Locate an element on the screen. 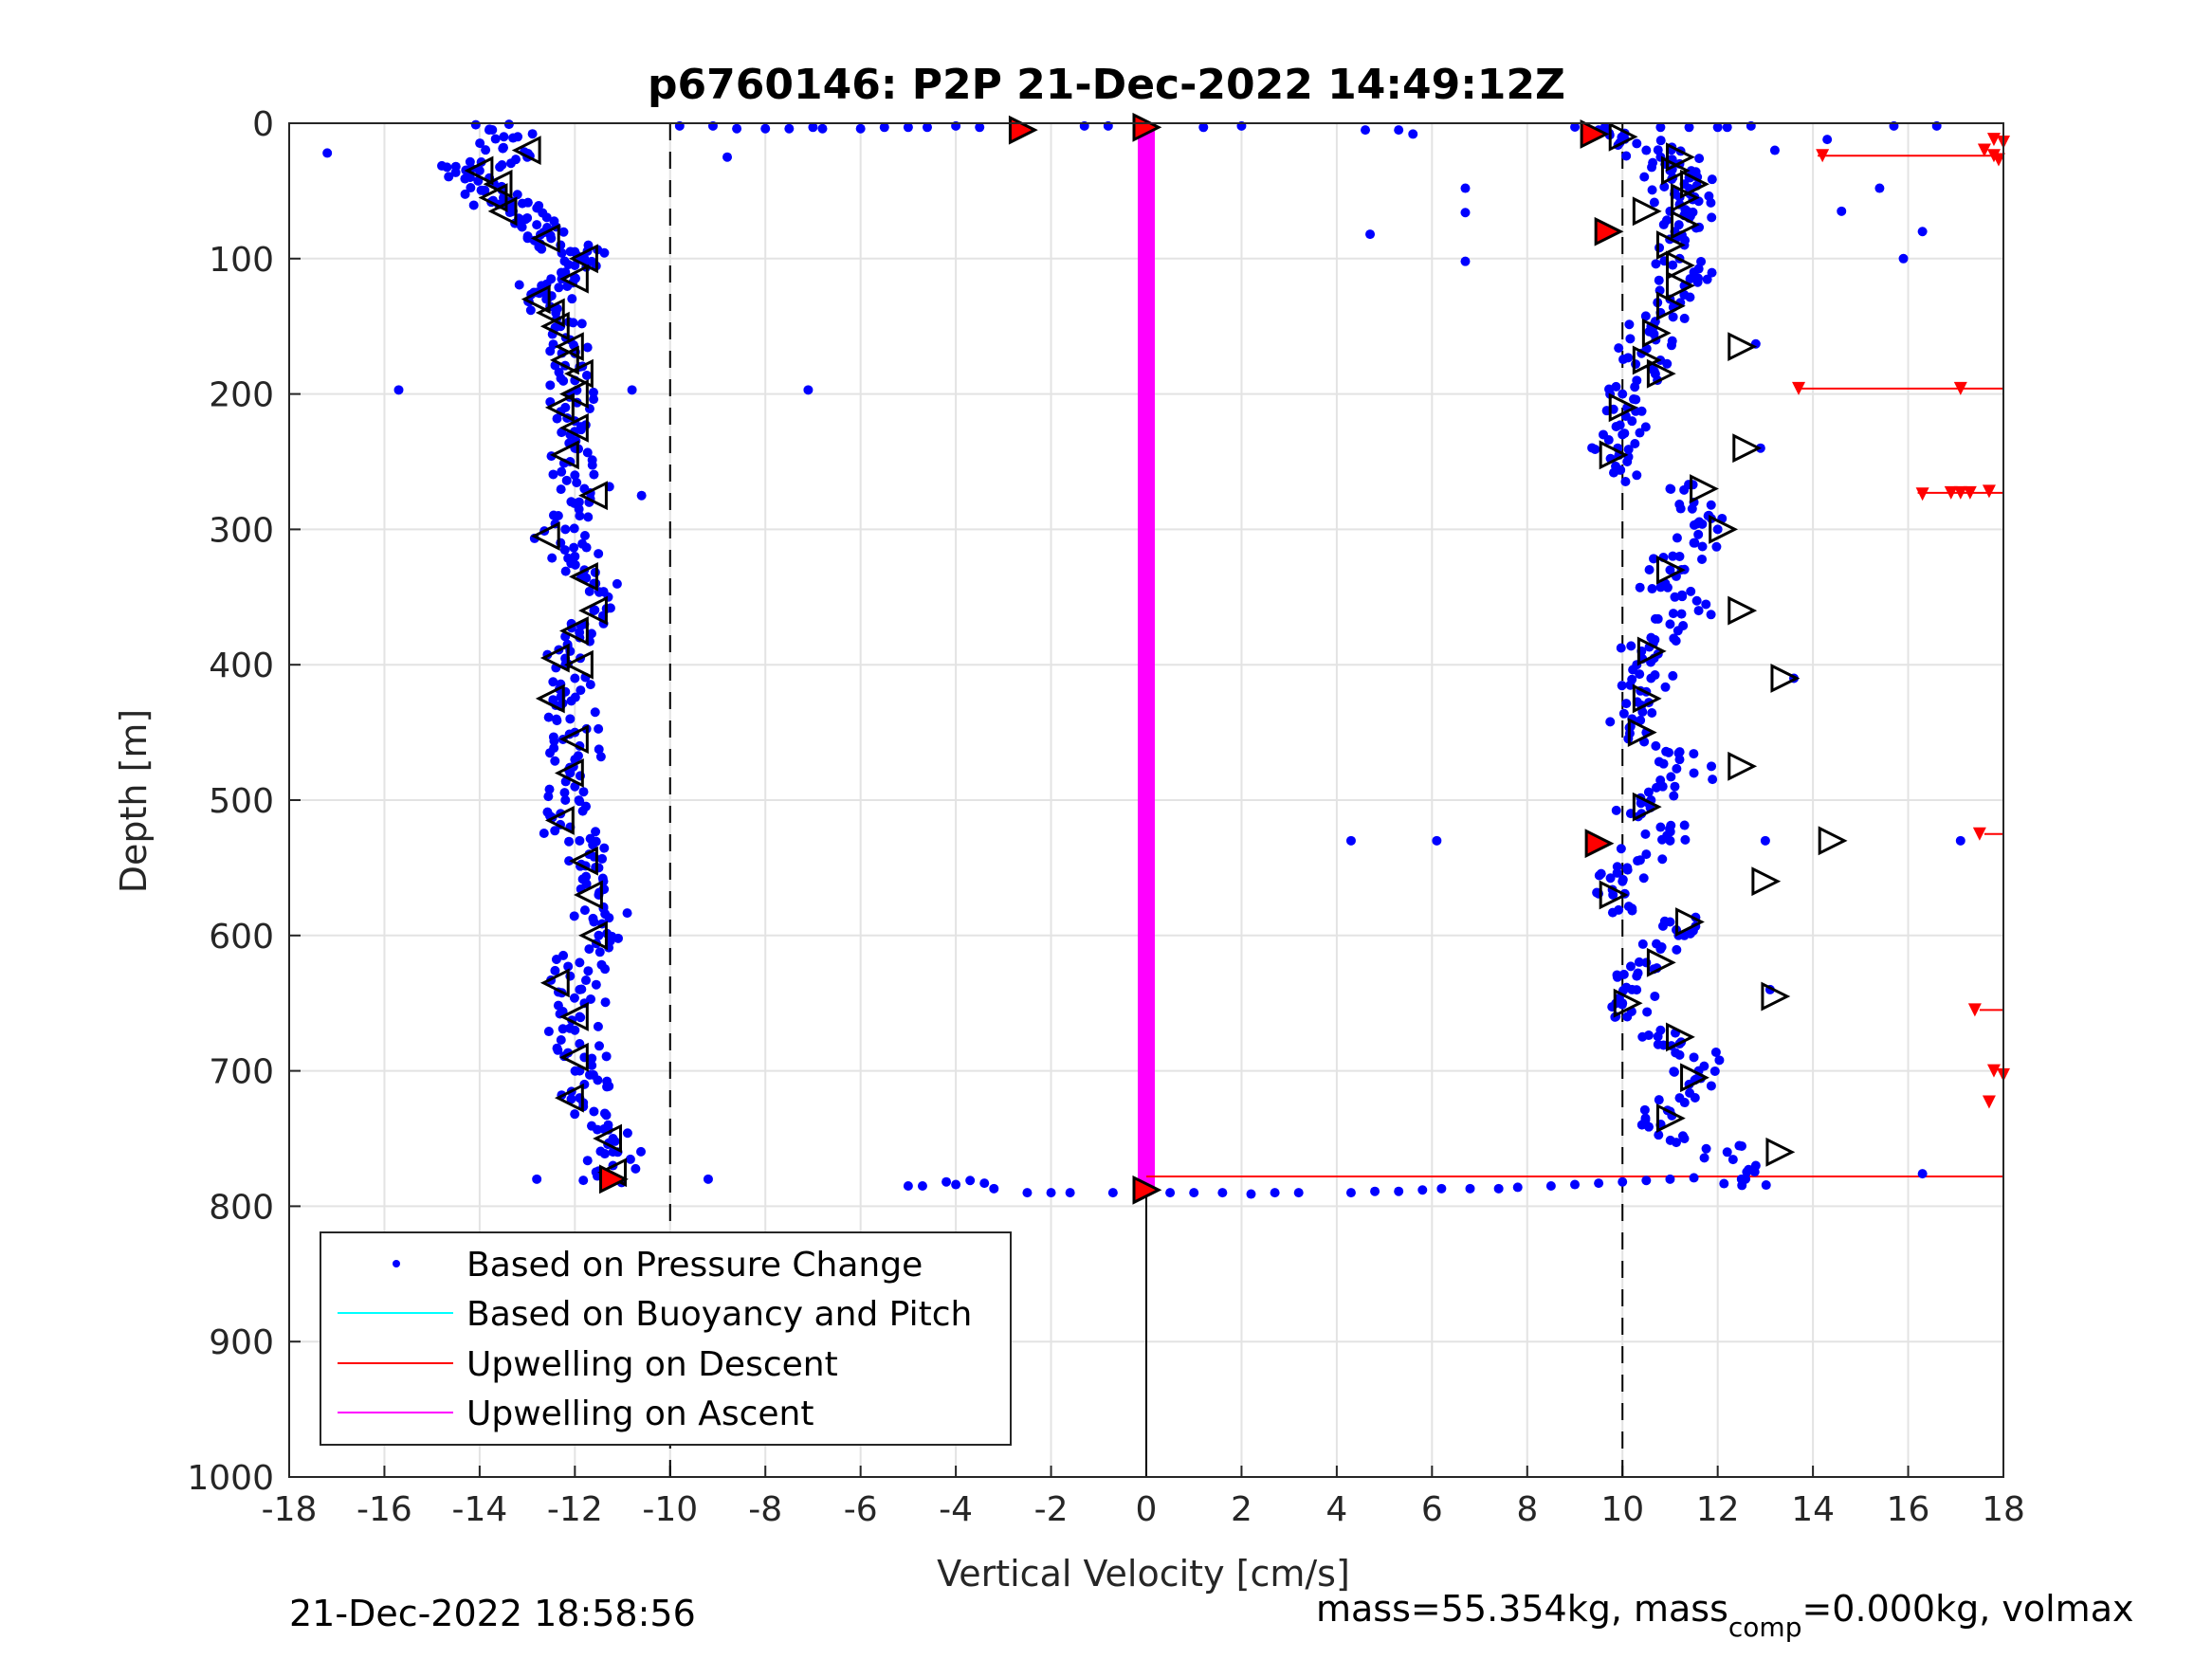  flagged-marker is located at coordinates (1599, 844).